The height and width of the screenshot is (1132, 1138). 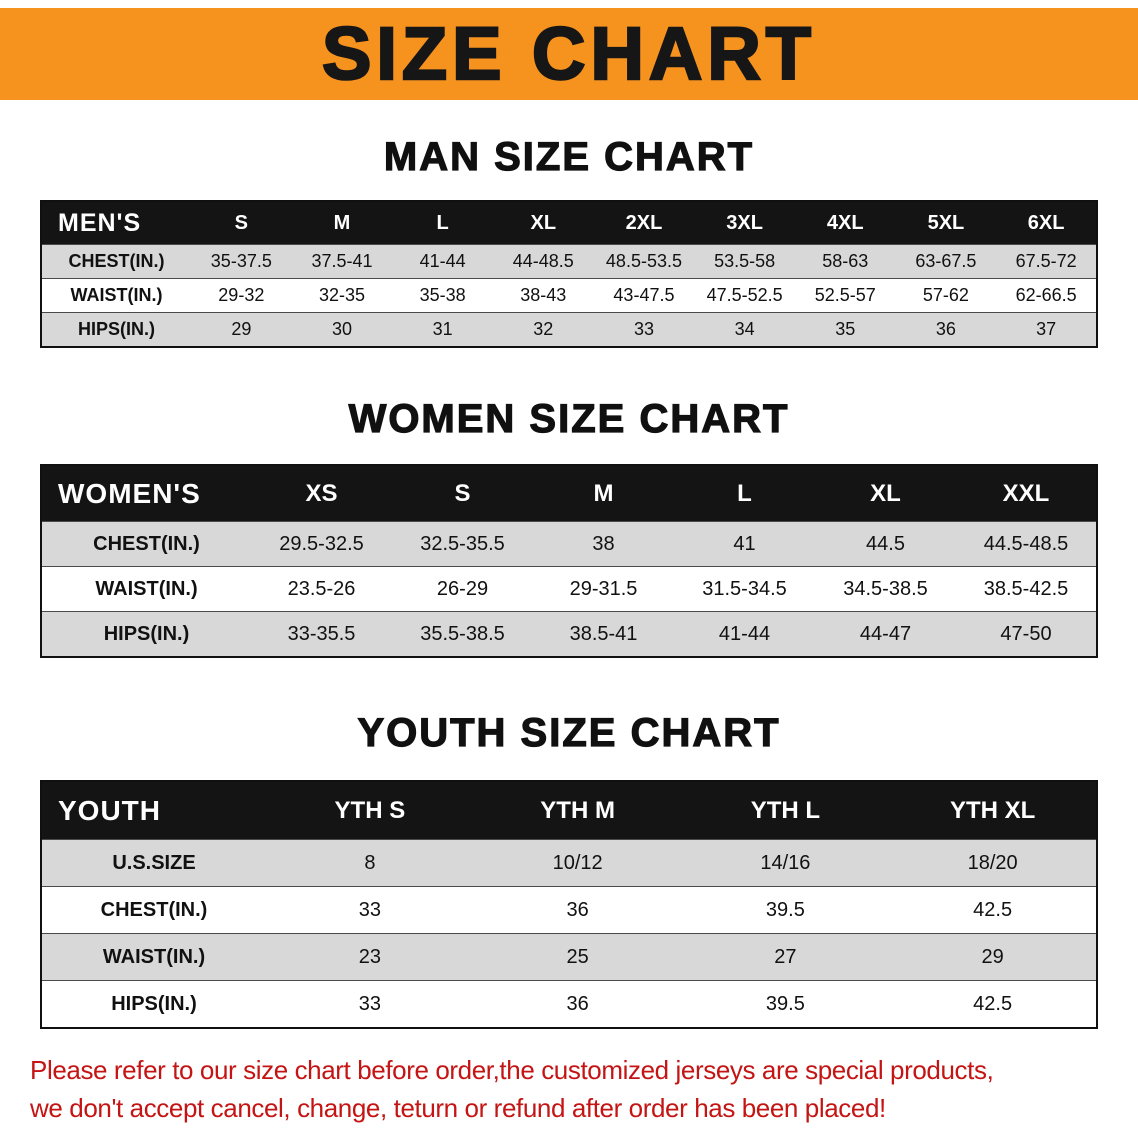 I want to click on size-value-cell: 14/16, so click(x=785, y=863).